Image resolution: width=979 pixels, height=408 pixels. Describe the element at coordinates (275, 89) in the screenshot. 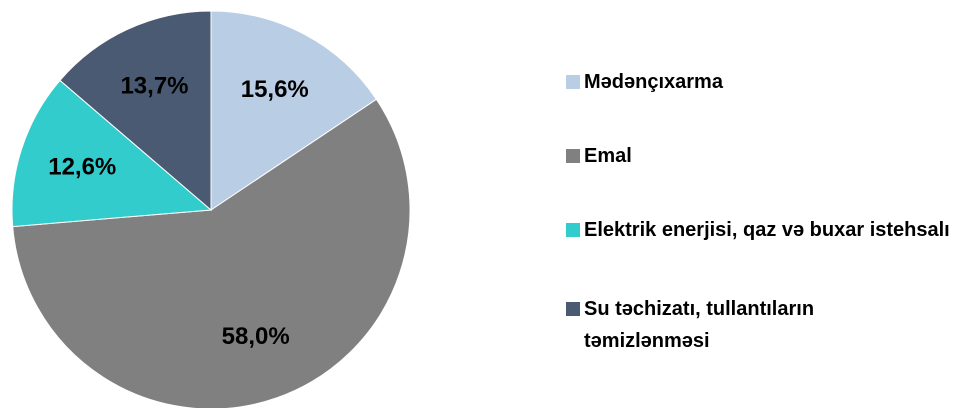

I see `data-label: 15,6%` at that location.